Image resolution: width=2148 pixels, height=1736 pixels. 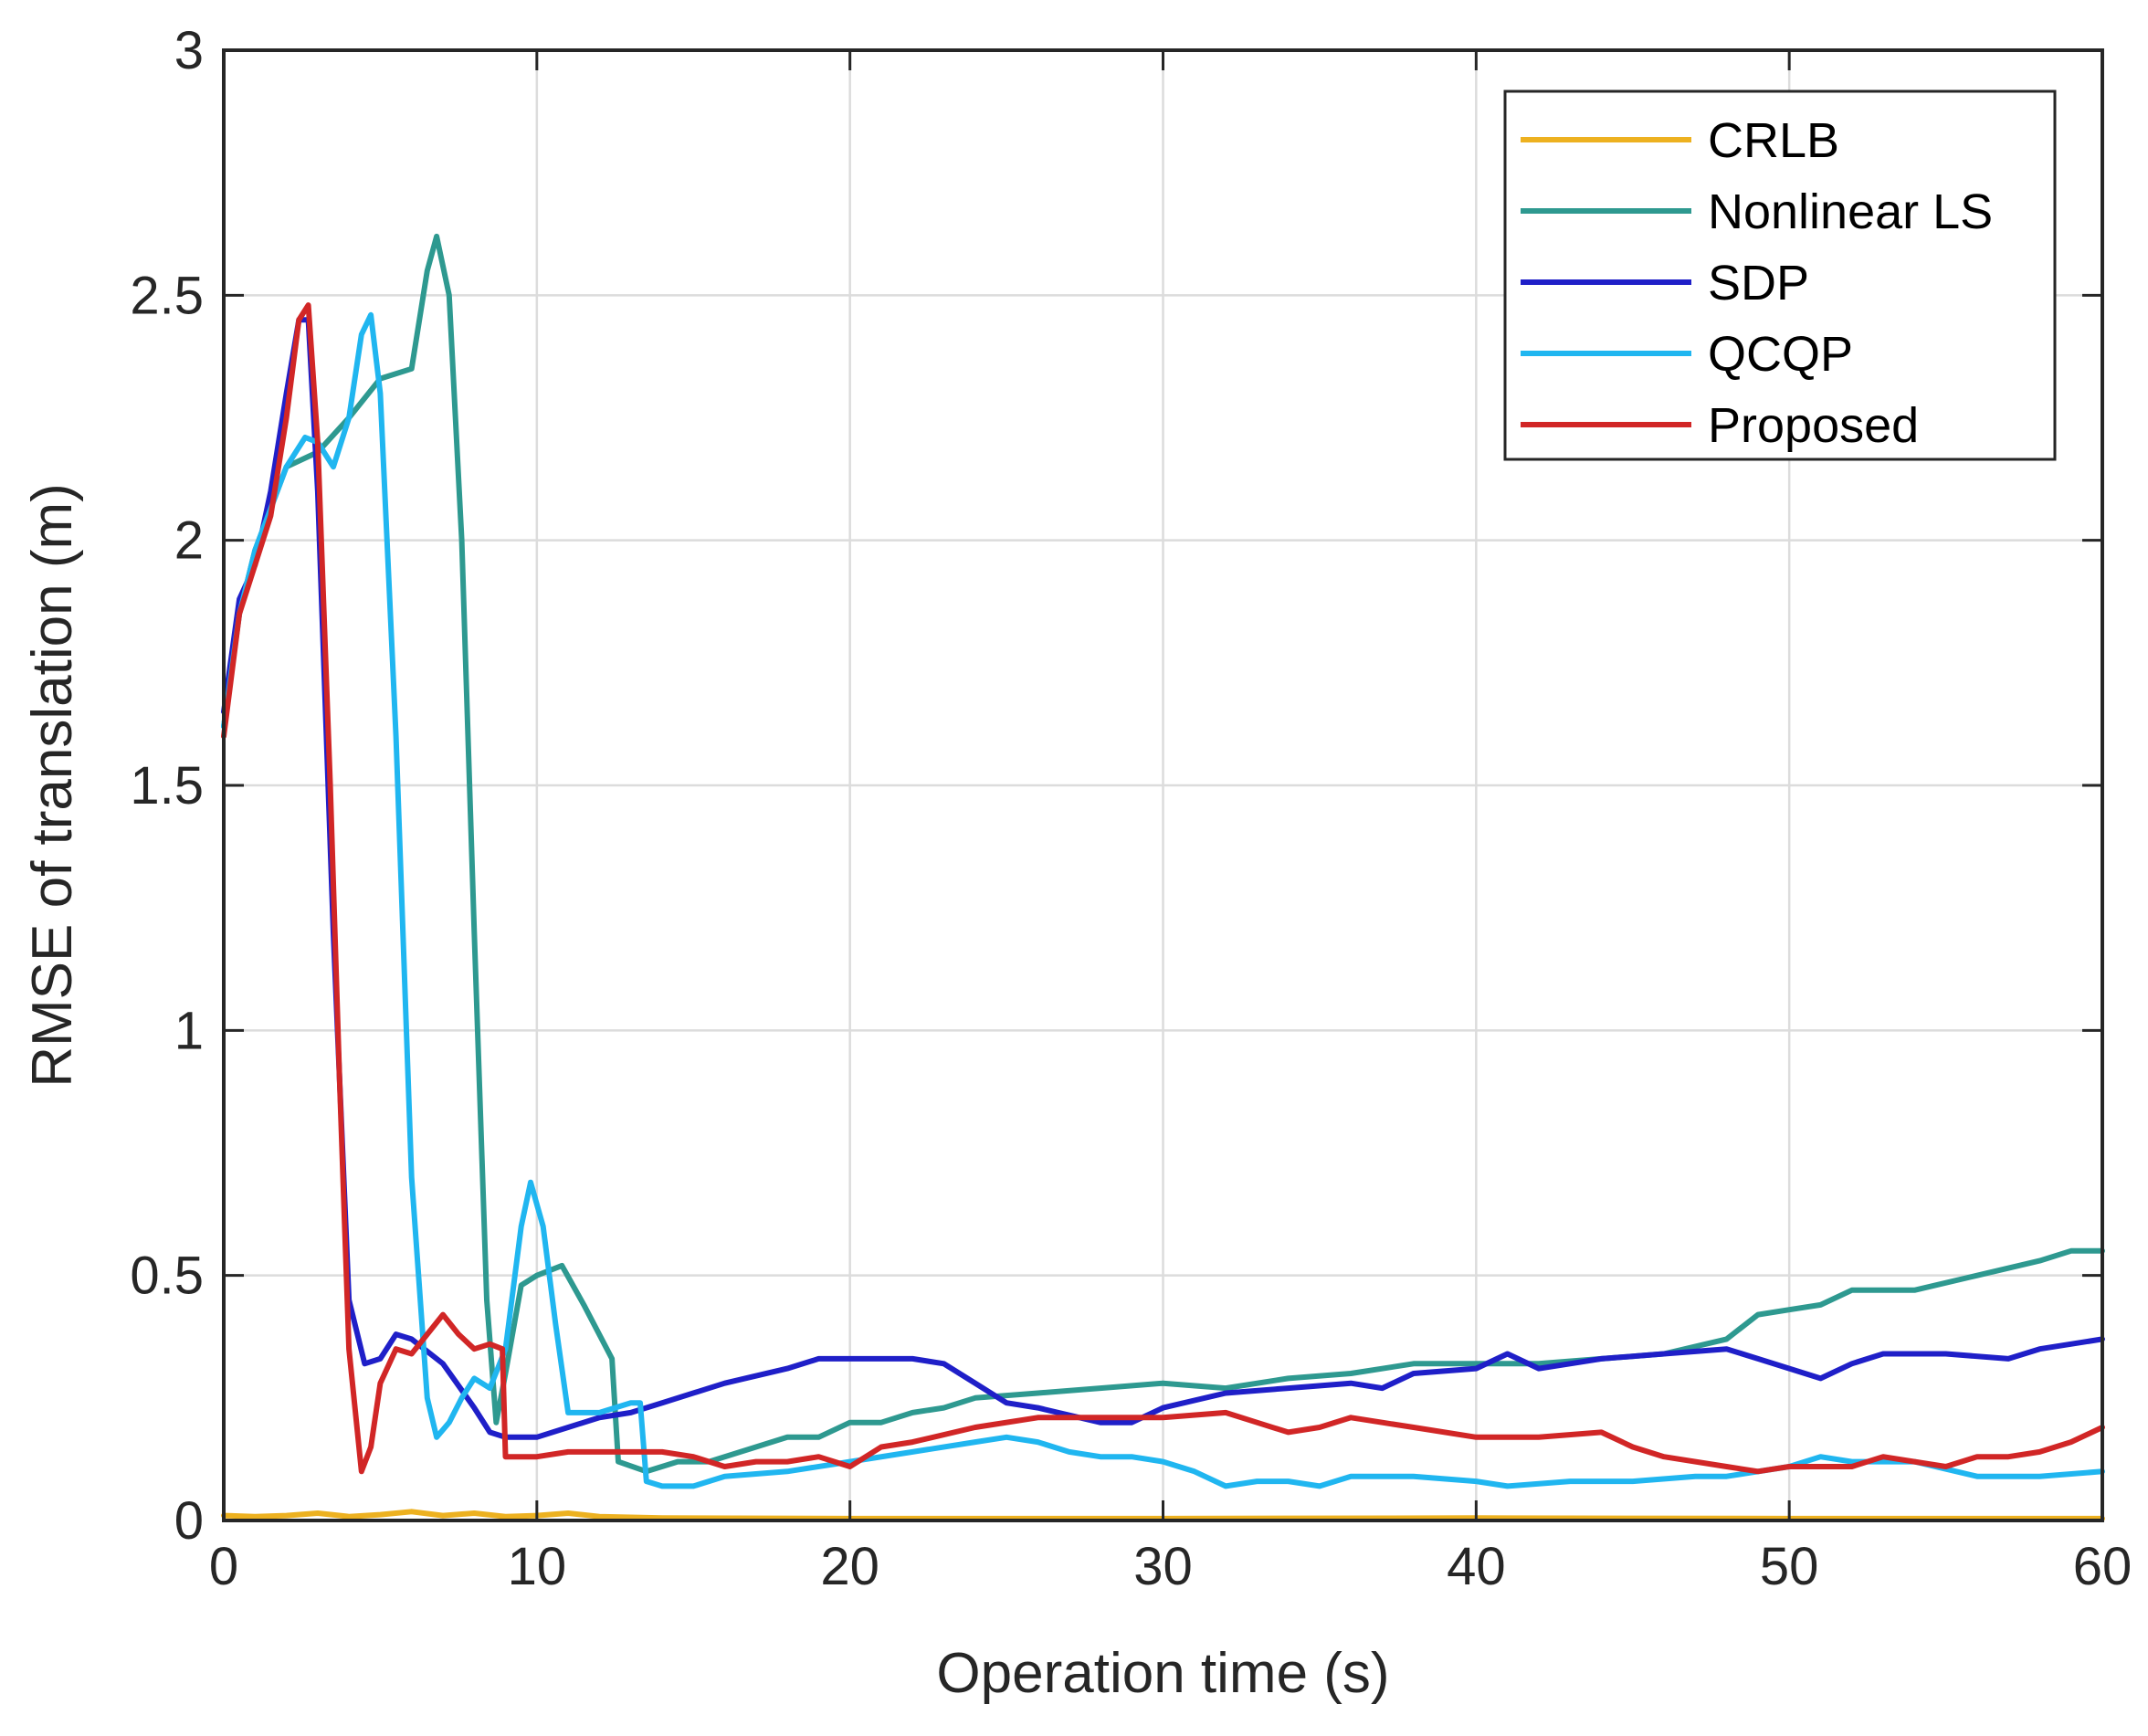 I want to click on y-tick-labels: 0 0.5 1 1.5 2 2.5 3, so click(x=167, y=786).